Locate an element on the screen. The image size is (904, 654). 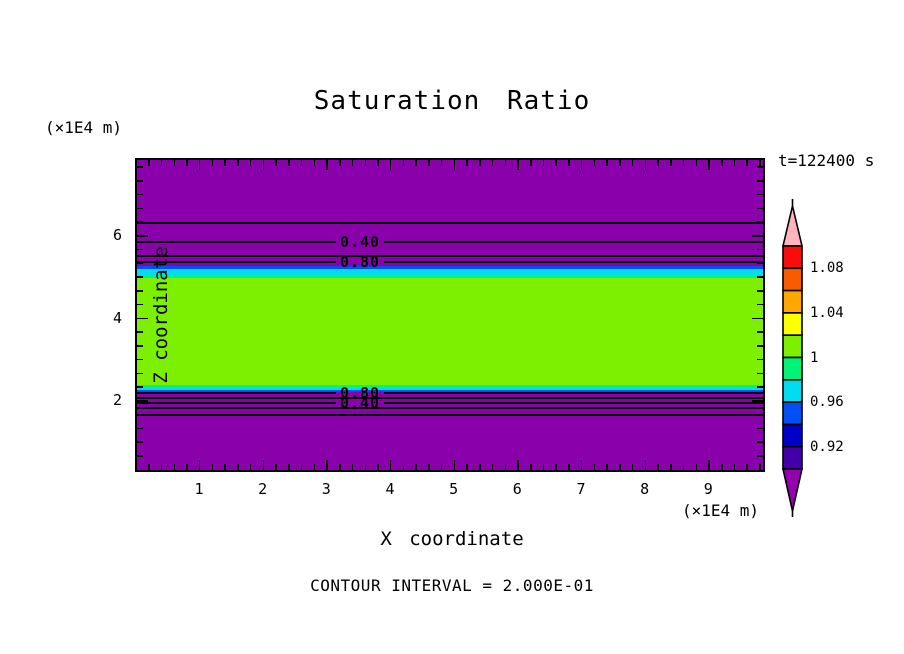
y-tick-label: 2 is located at coordinates (117, 400).